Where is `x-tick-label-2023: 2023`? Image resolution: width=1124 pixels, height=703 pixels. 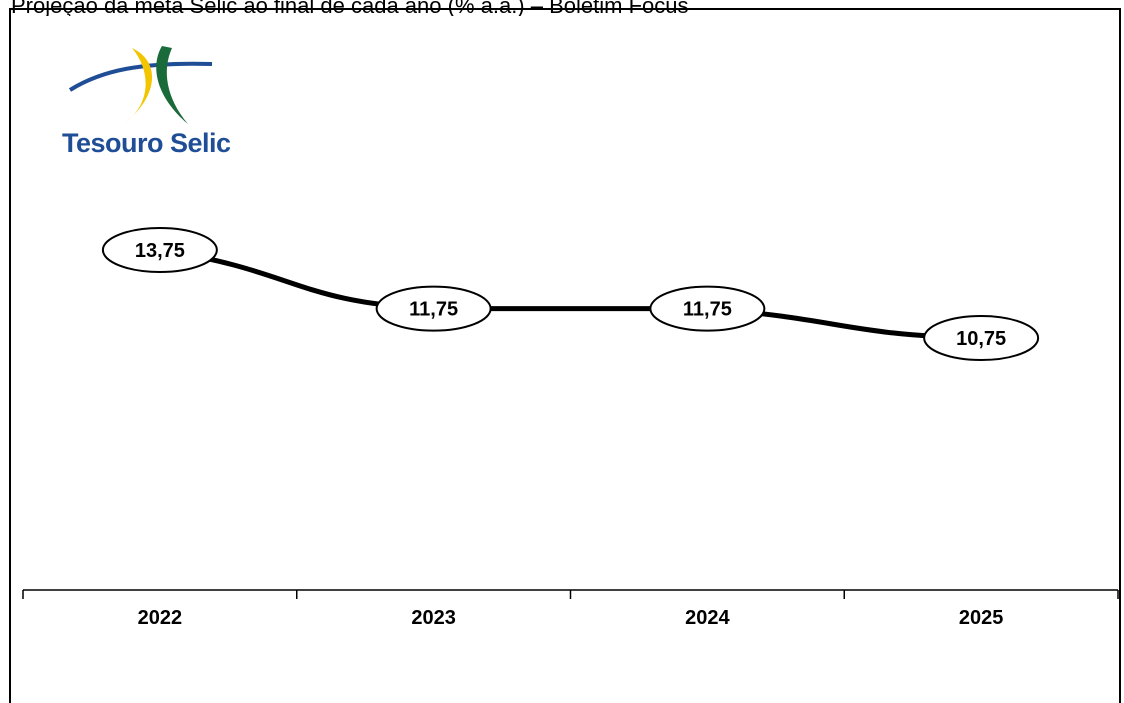
x-tick-label-2023: 2023 is located at coordinates (433, 618).